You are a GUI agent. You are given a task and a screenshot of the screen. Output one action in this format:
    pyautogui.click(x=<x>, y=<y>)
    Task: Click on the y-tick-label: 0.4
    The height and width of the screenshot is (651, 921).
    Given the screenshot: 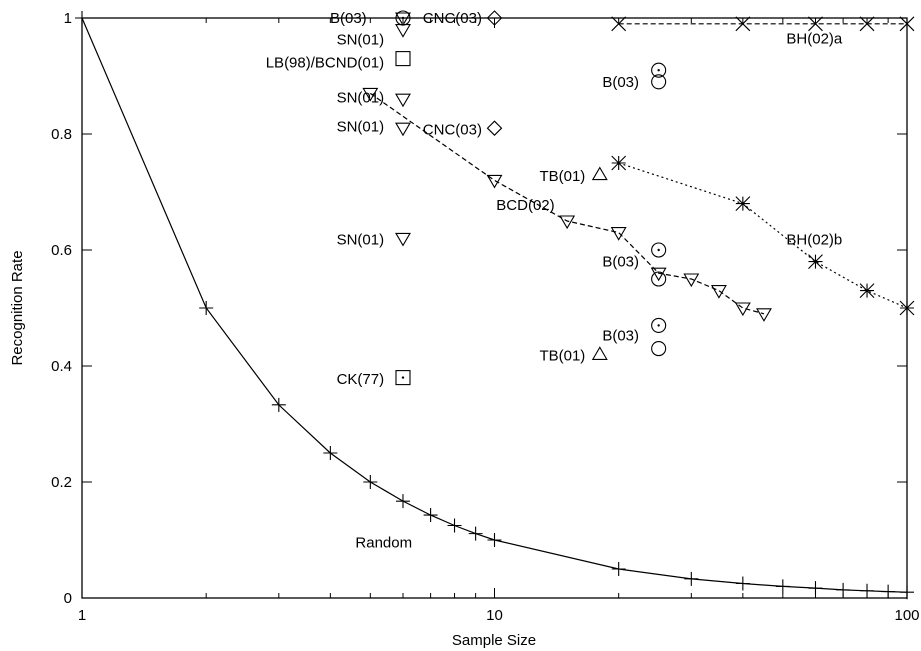 What is the action you would take?
    pyautogui.click(x=61, y=366)
    